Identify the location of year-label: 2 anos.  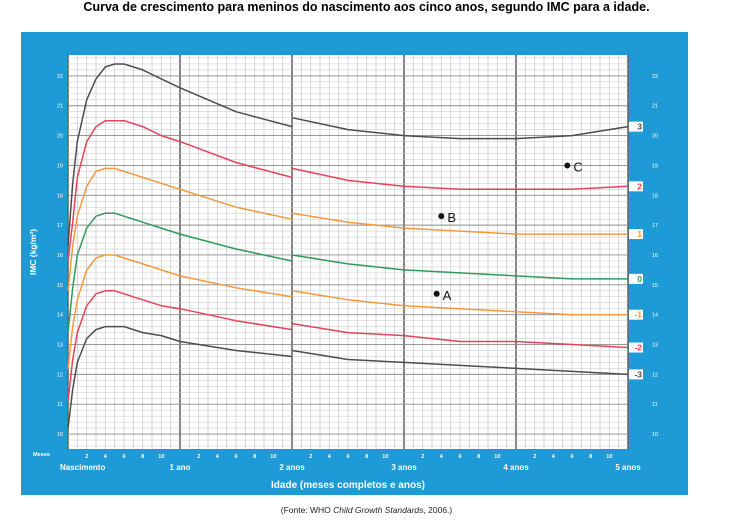
(292, 467).